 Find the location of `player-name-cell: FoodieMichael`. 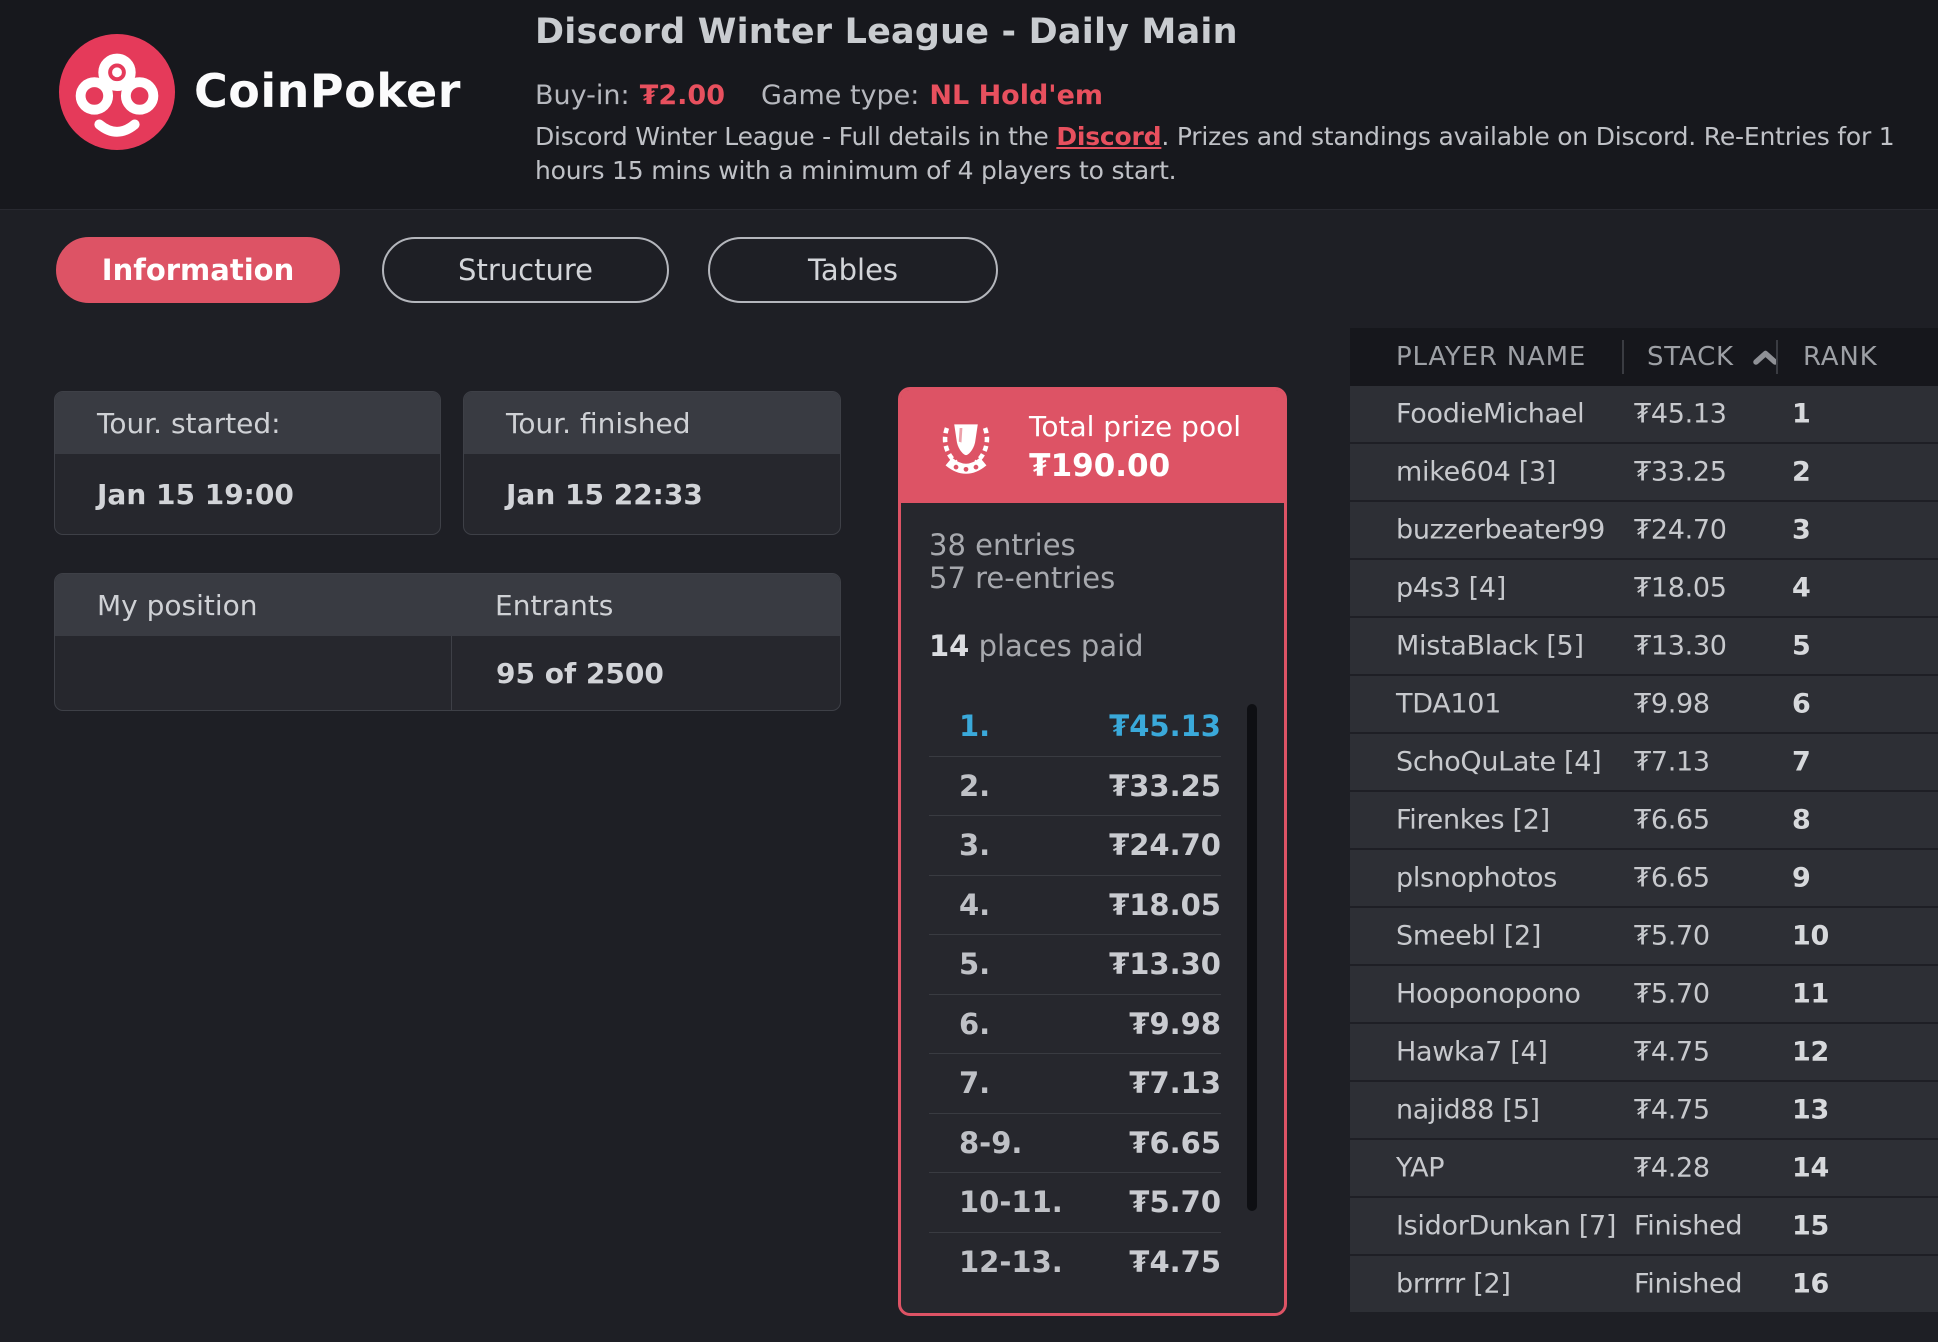

player-name-cell: FoodieMichael is located at coordinates (1490, 414).